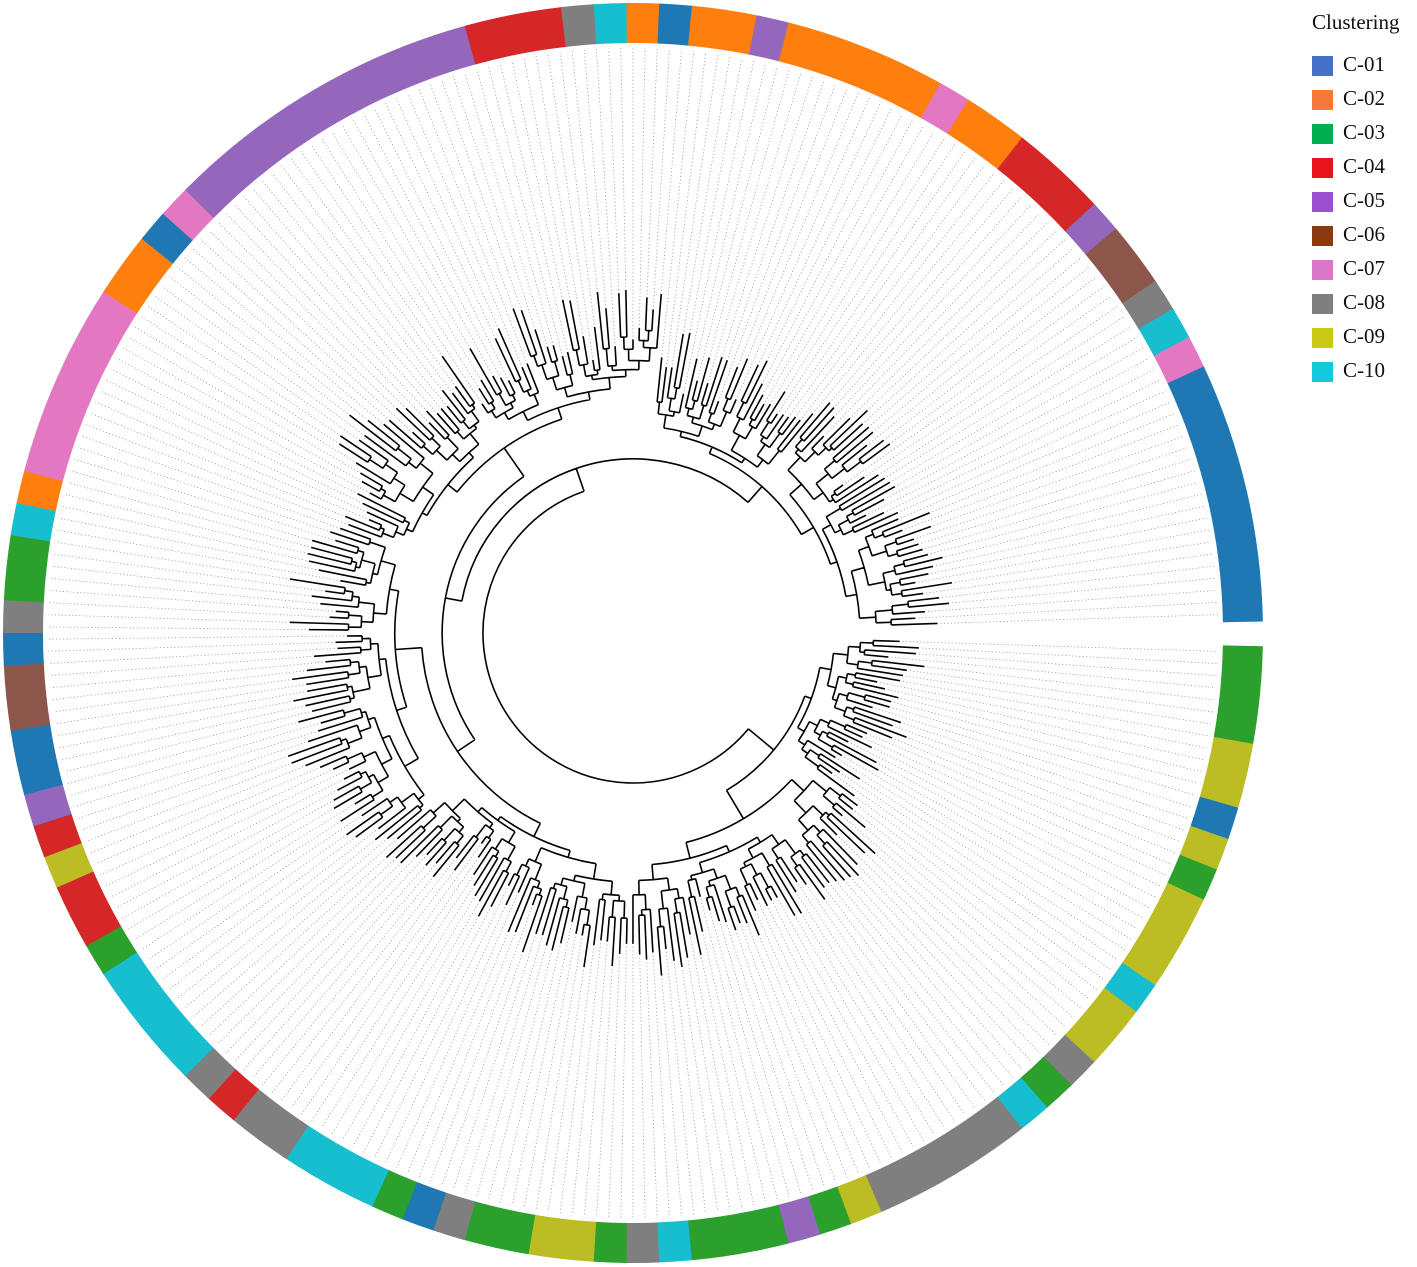 This screenshot has height=1267, width=1417. Describe the element at coordinates (1356, 22) in the screenshot. I see `legend-title: Clustering` at that location.